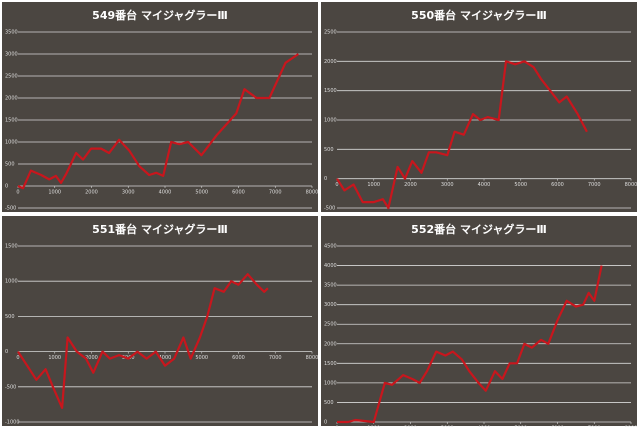 The width and height of the screenshot is (640, 431). I want to click on chart-title: 552番台 マイジャグラーⅢ, so click(479, 229).